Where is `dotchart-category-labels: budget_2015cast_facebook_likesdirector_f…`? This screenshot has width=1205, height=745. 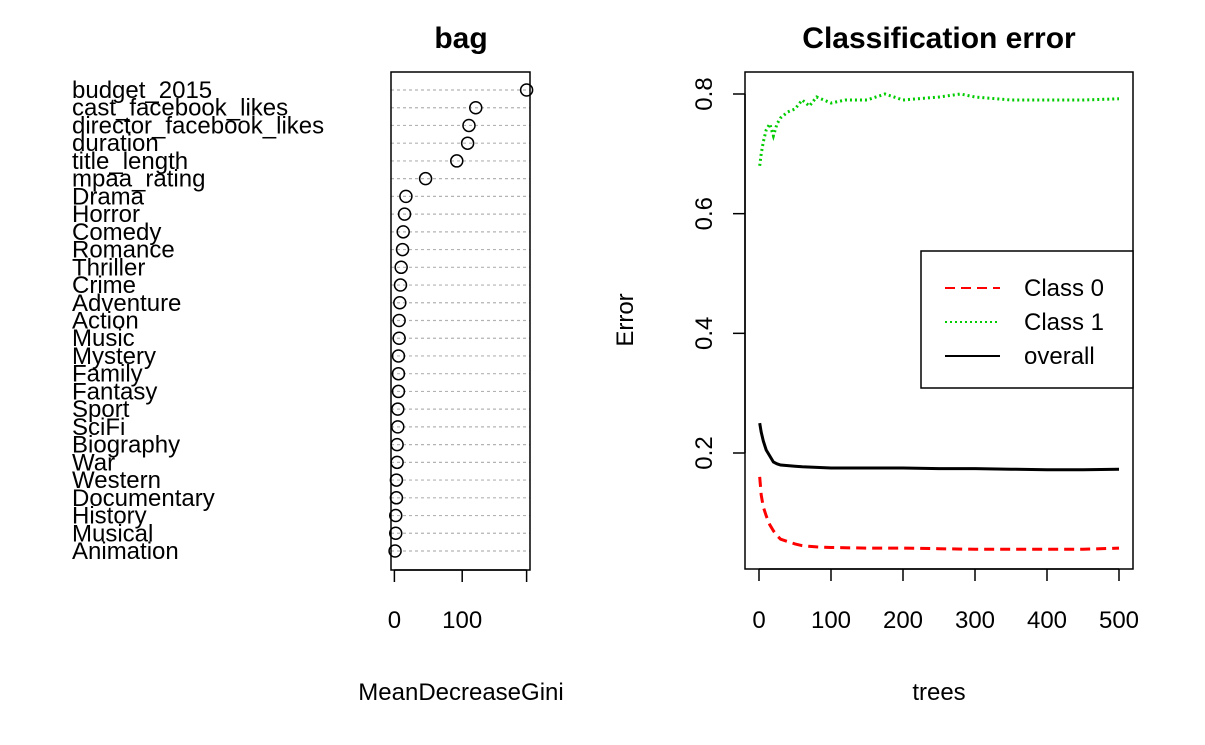
dotchart-category-labels: budget_2015cast_facebook_likesdirector_f… is located at coordinates (198, 321).